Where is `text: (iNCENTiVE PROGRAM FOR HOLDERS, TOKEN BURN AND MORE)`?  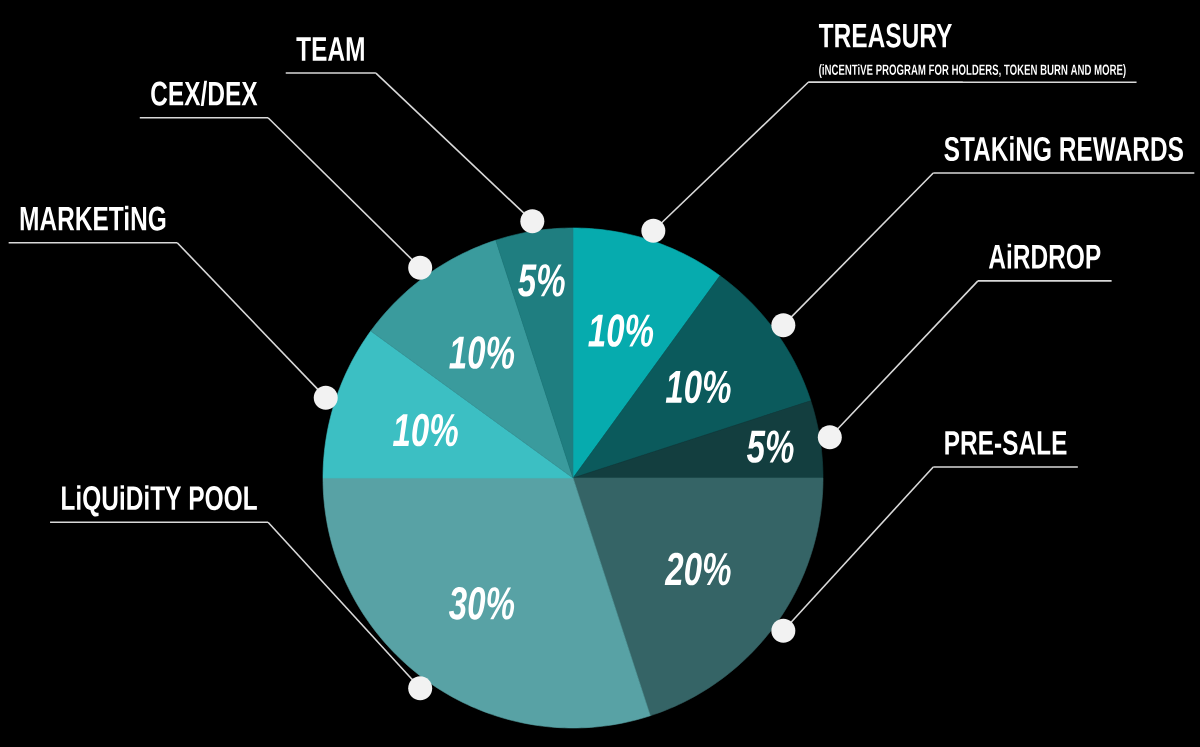
text: (iNCENTiVE PROGRAM FOR HOLDERS, TOKEN BURN AND MORE) is located at coordinates (972, 71).